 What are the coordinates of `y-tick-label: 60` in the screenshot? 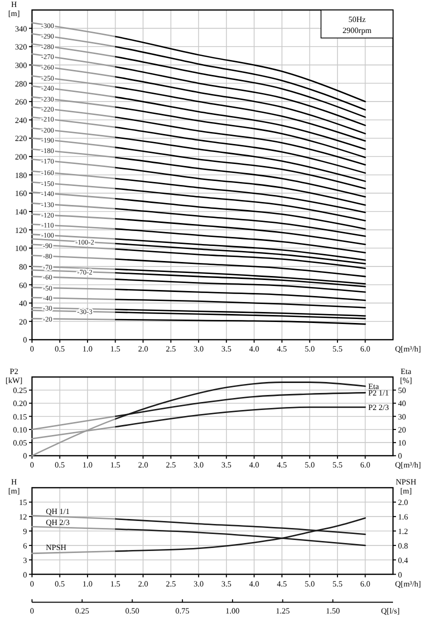 It's located at (23, 285).